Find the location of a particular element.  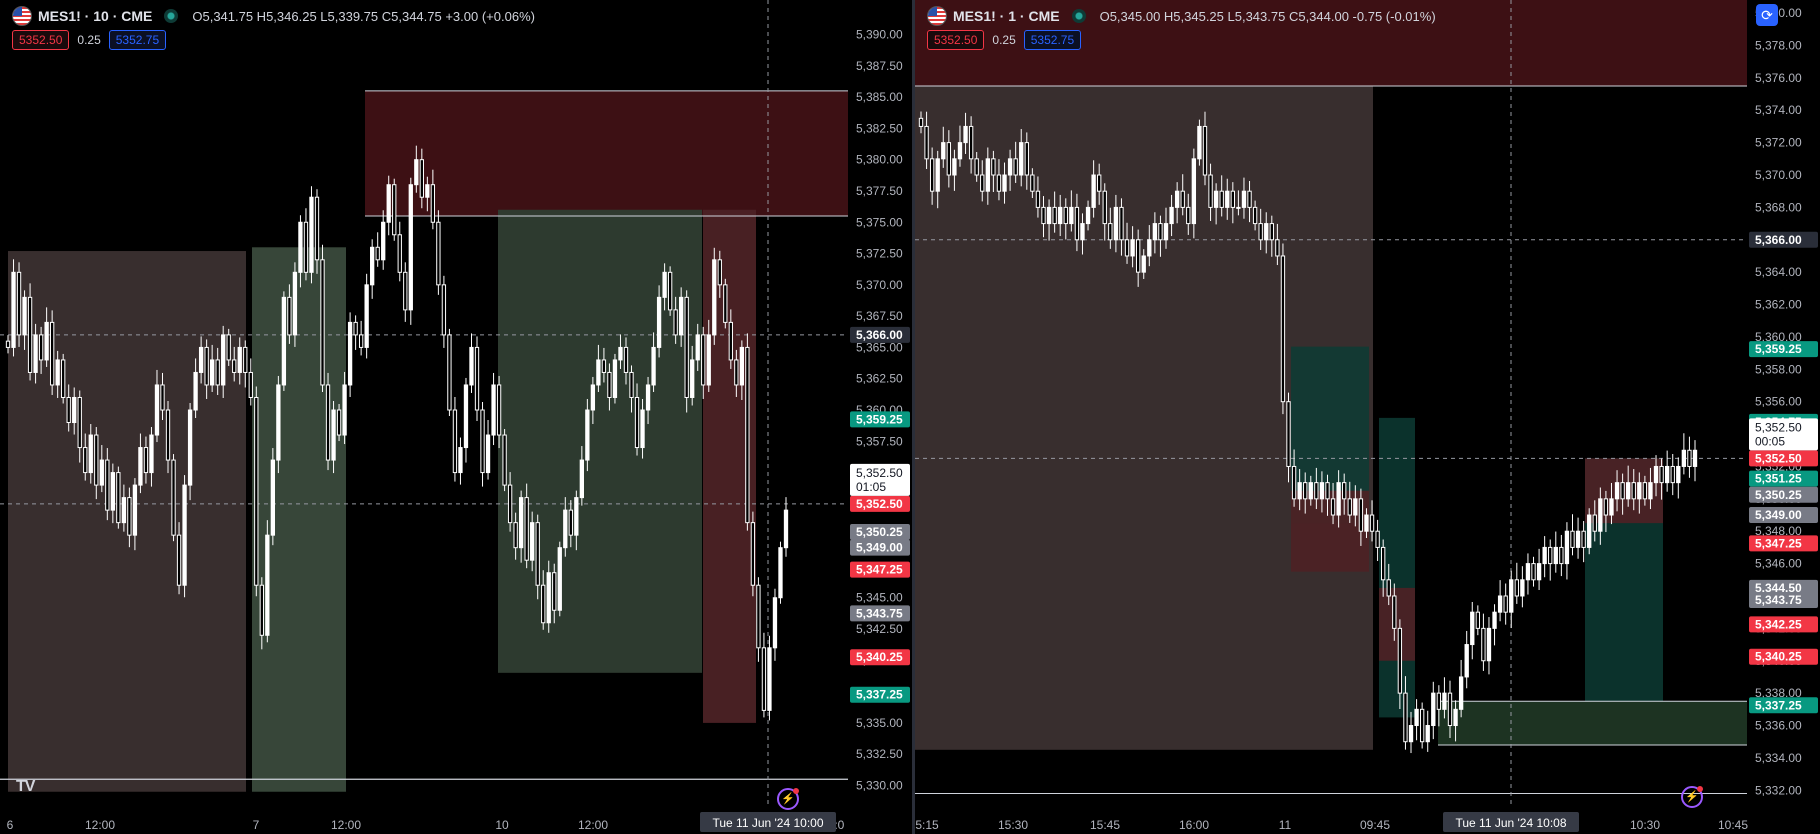

right-lightning-icon: ⚡ is located at coordinates (1692, 797).